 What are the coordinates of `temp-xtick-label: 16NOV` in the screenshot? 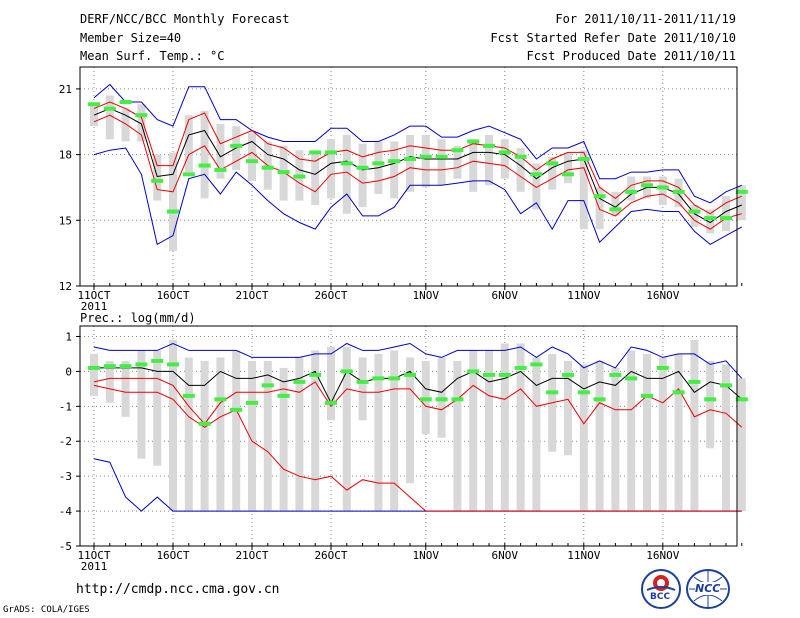 It's located at (662, 295).